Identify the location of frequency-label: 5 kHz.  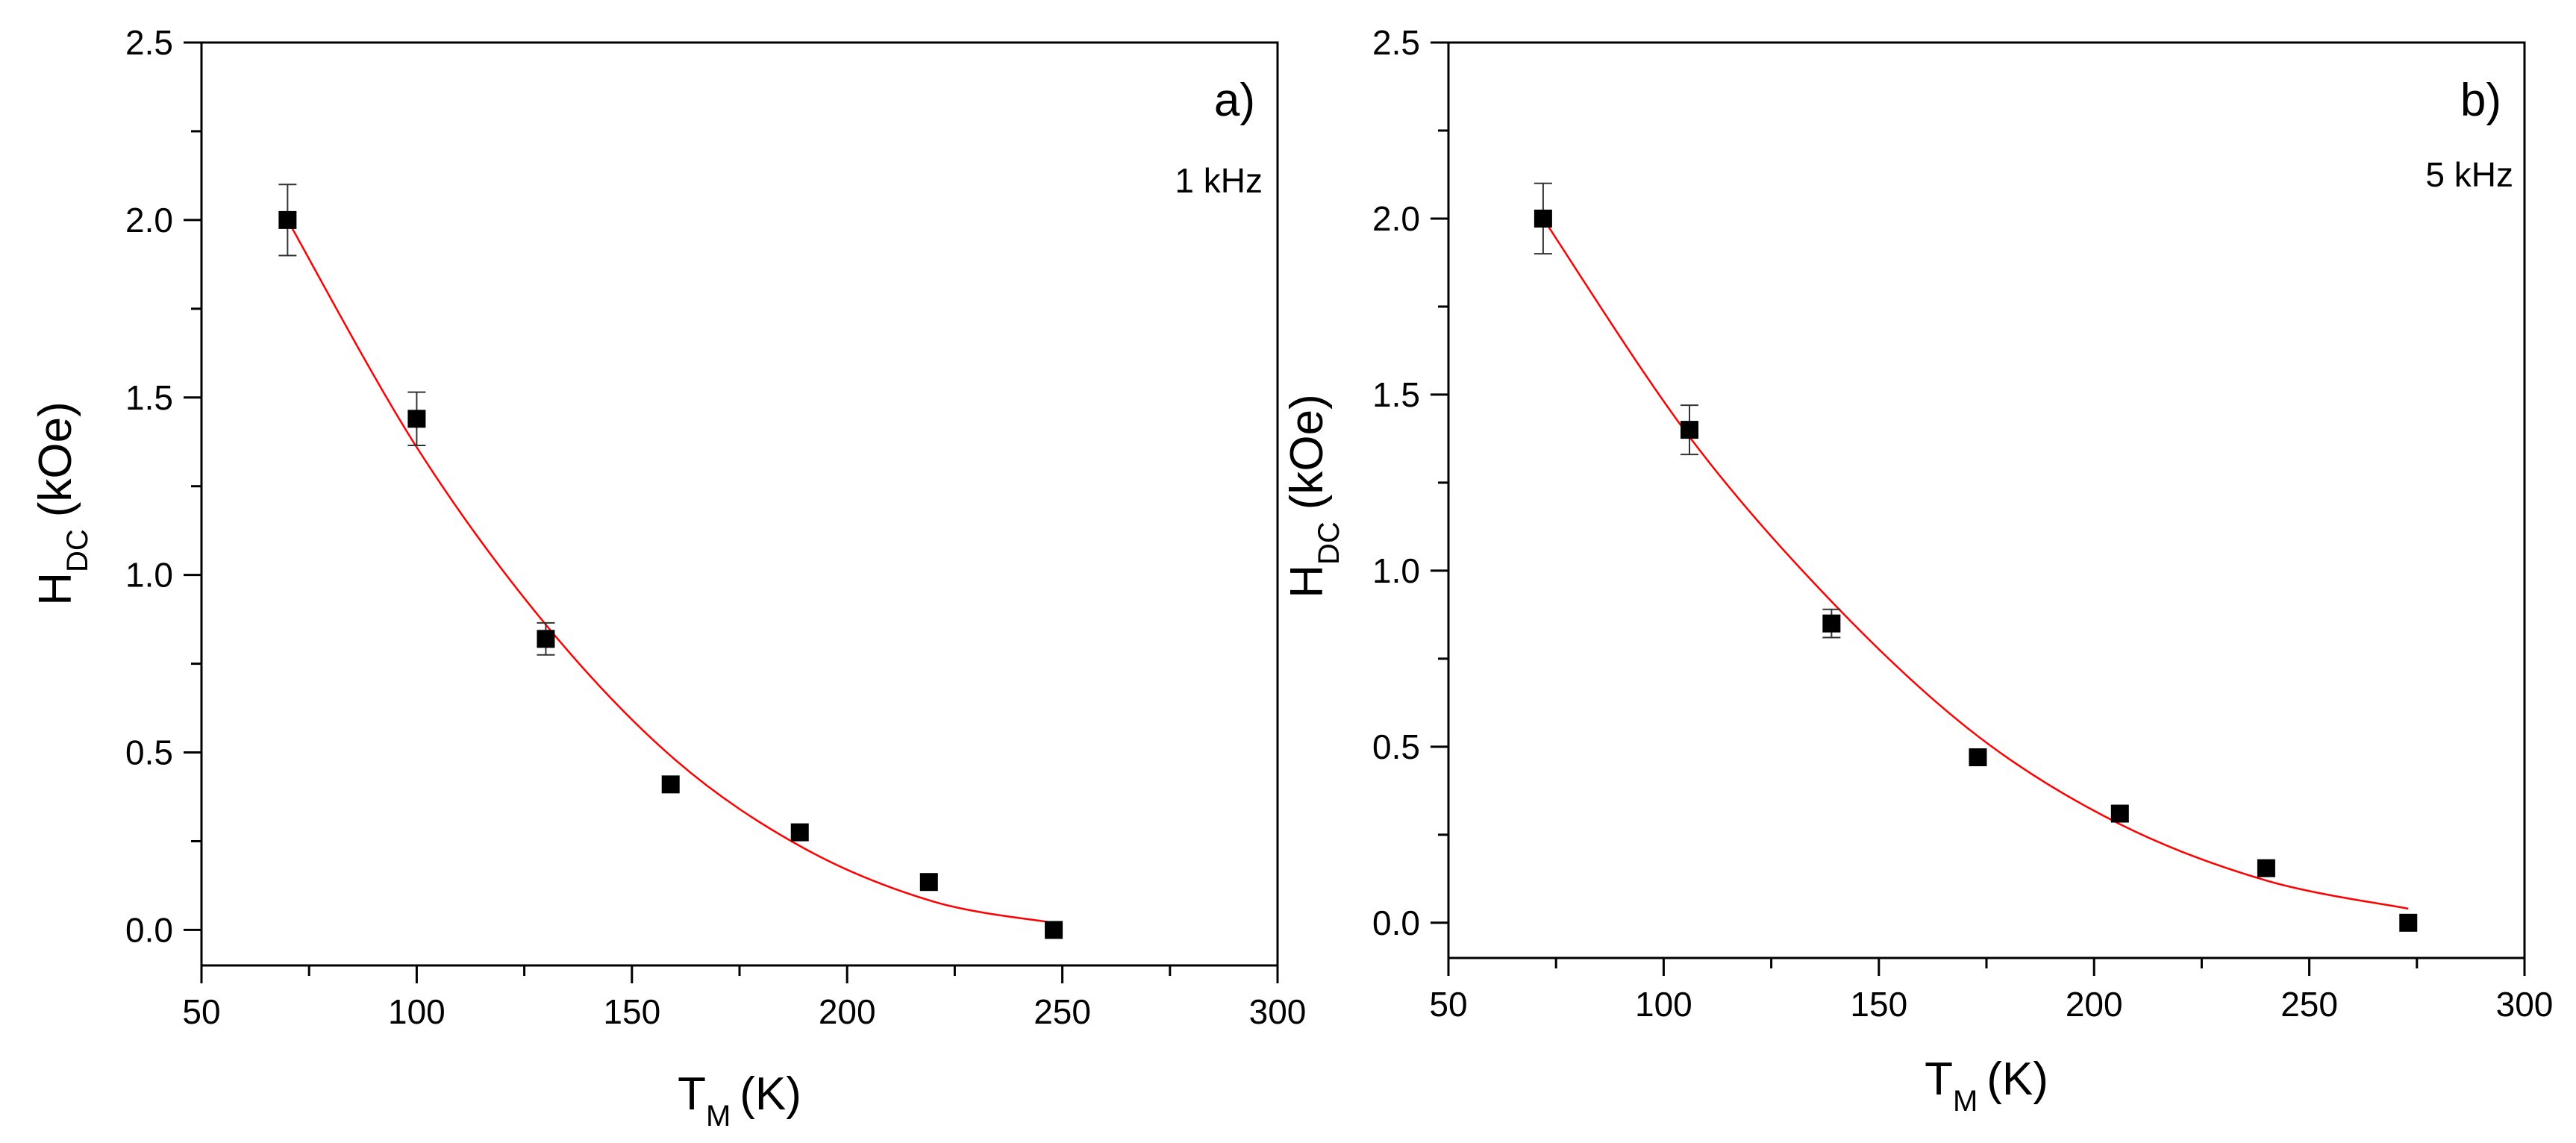
(2469, 175).